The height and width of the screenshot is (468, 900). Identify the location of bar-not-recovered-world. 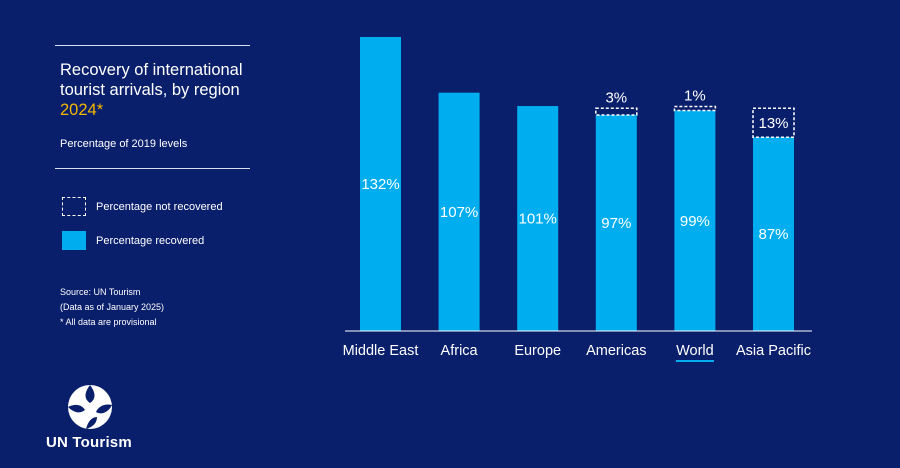
(695, 108).